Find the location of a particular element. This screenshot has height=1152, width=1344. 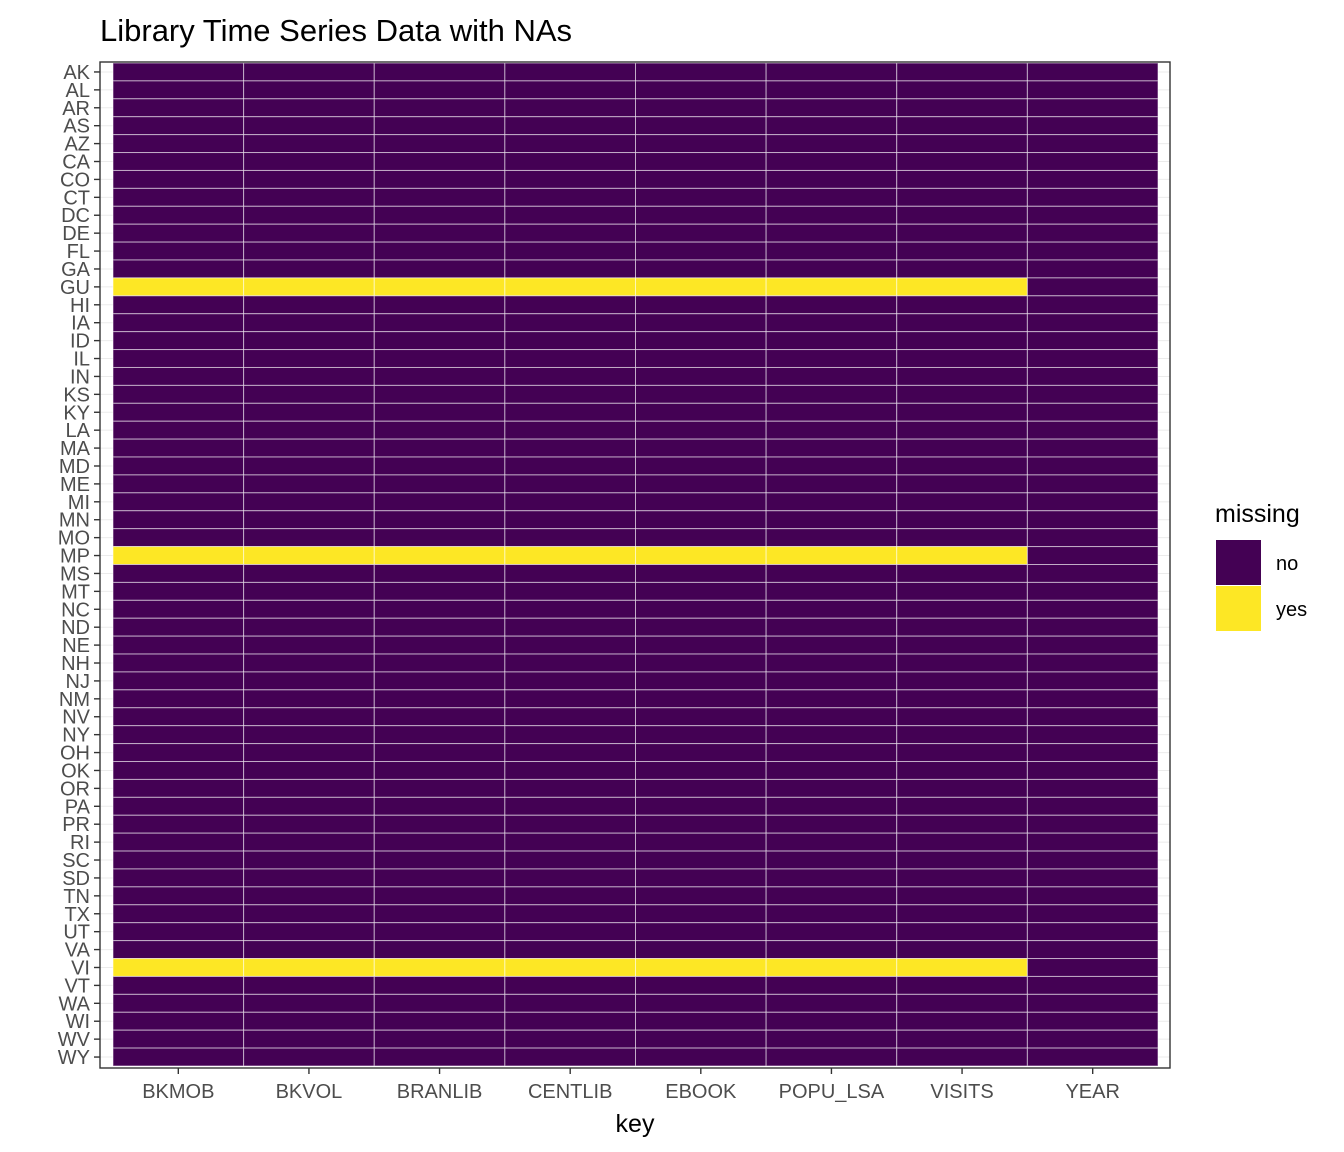

tile-ok-bkmob is located at coordinates (178, 770).